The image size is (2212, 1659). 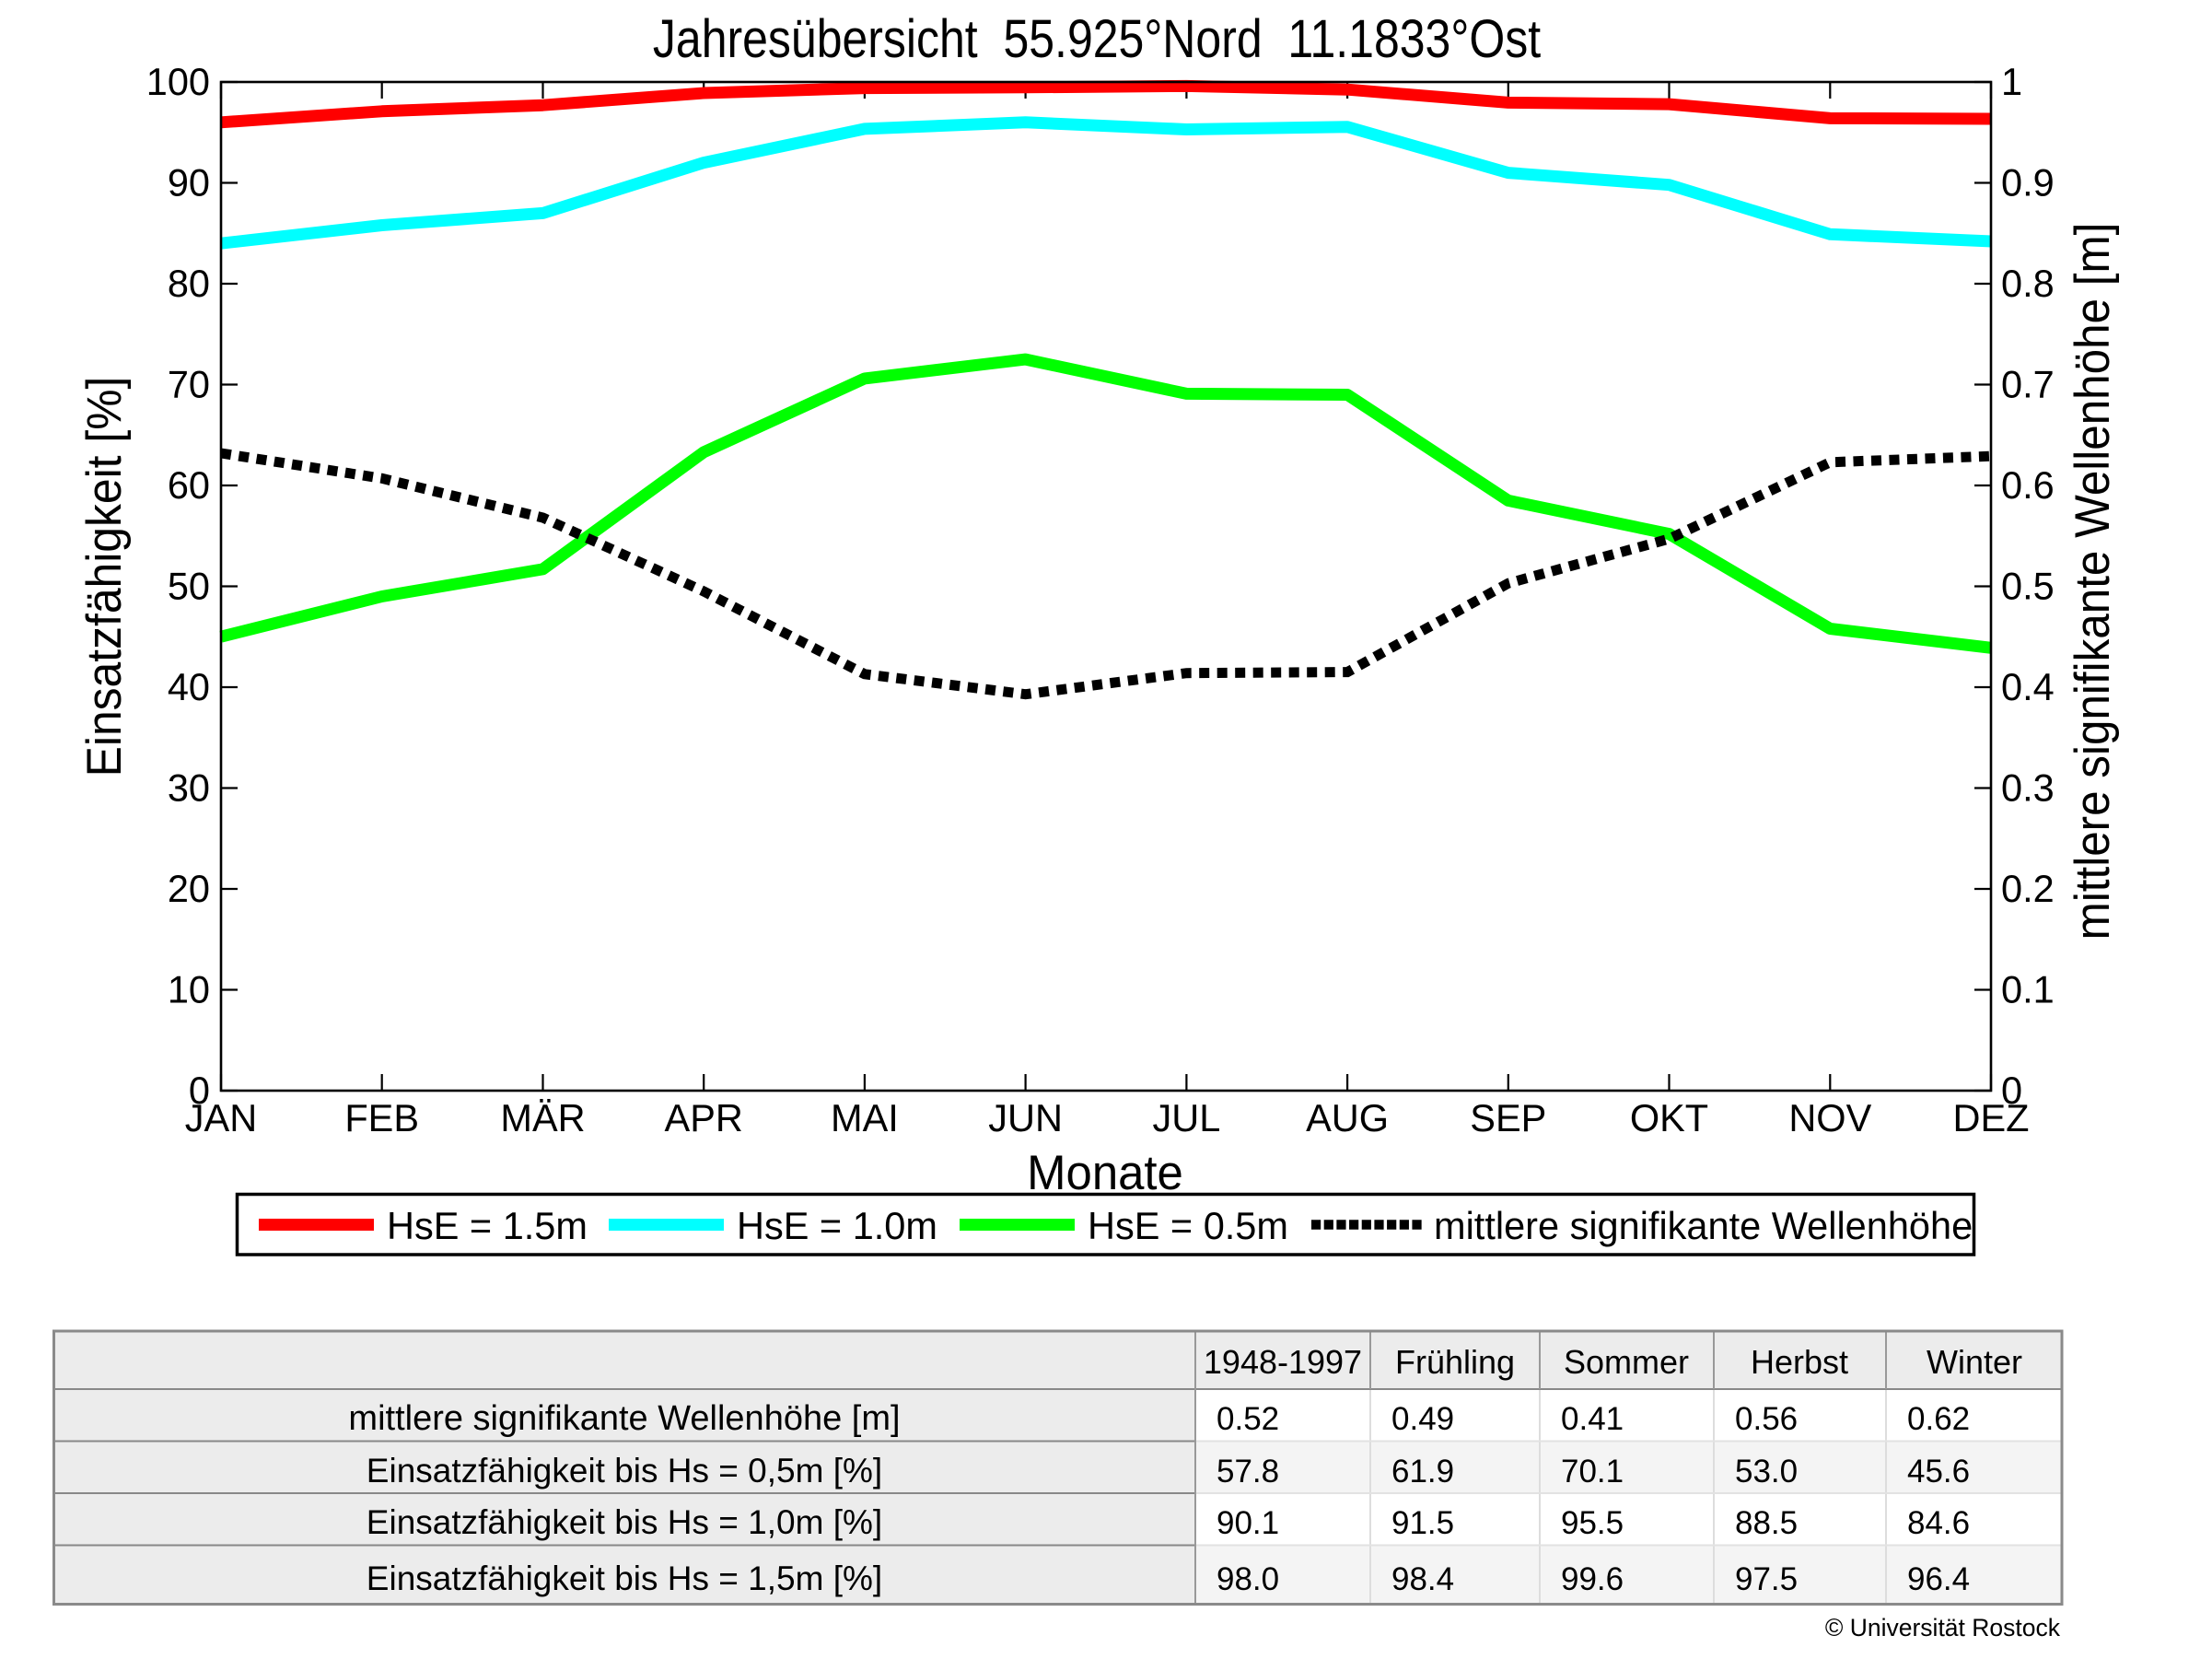 What do you see at coordinates (1186, 1117) in the screenshot?
I see `svg-text: JUL` at bounding box center [1186, 1117].